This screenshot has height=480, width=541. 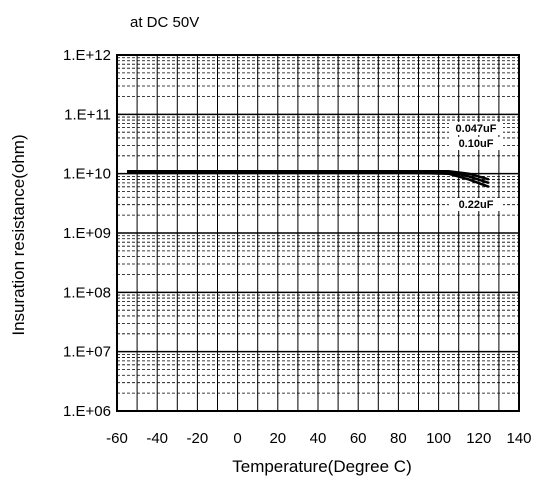 What do you see at coordinates (478, 438) in the screenshot?
I see `x-tick-label: 120` at bounding box center [478, 438].